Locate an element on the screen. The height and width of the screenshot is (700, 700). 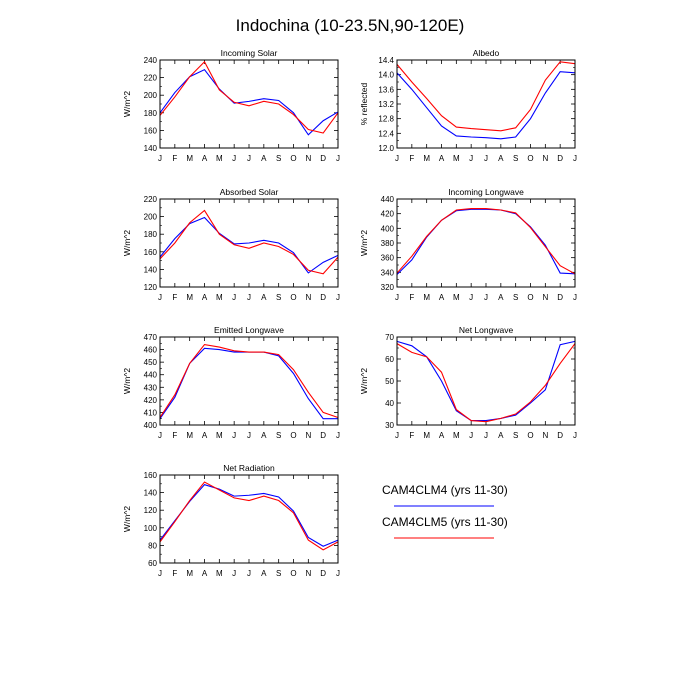
panel-title: Incoming Longwave is located at coordinates (486, 192).